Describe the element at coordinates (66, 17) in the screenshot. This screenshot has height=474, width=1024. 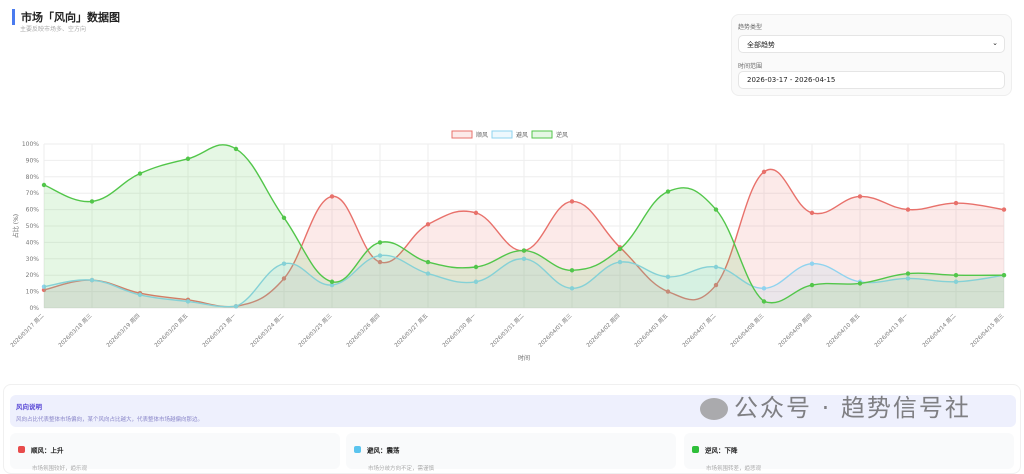
I see `page-title: 市场「风向」数据图` at that location.